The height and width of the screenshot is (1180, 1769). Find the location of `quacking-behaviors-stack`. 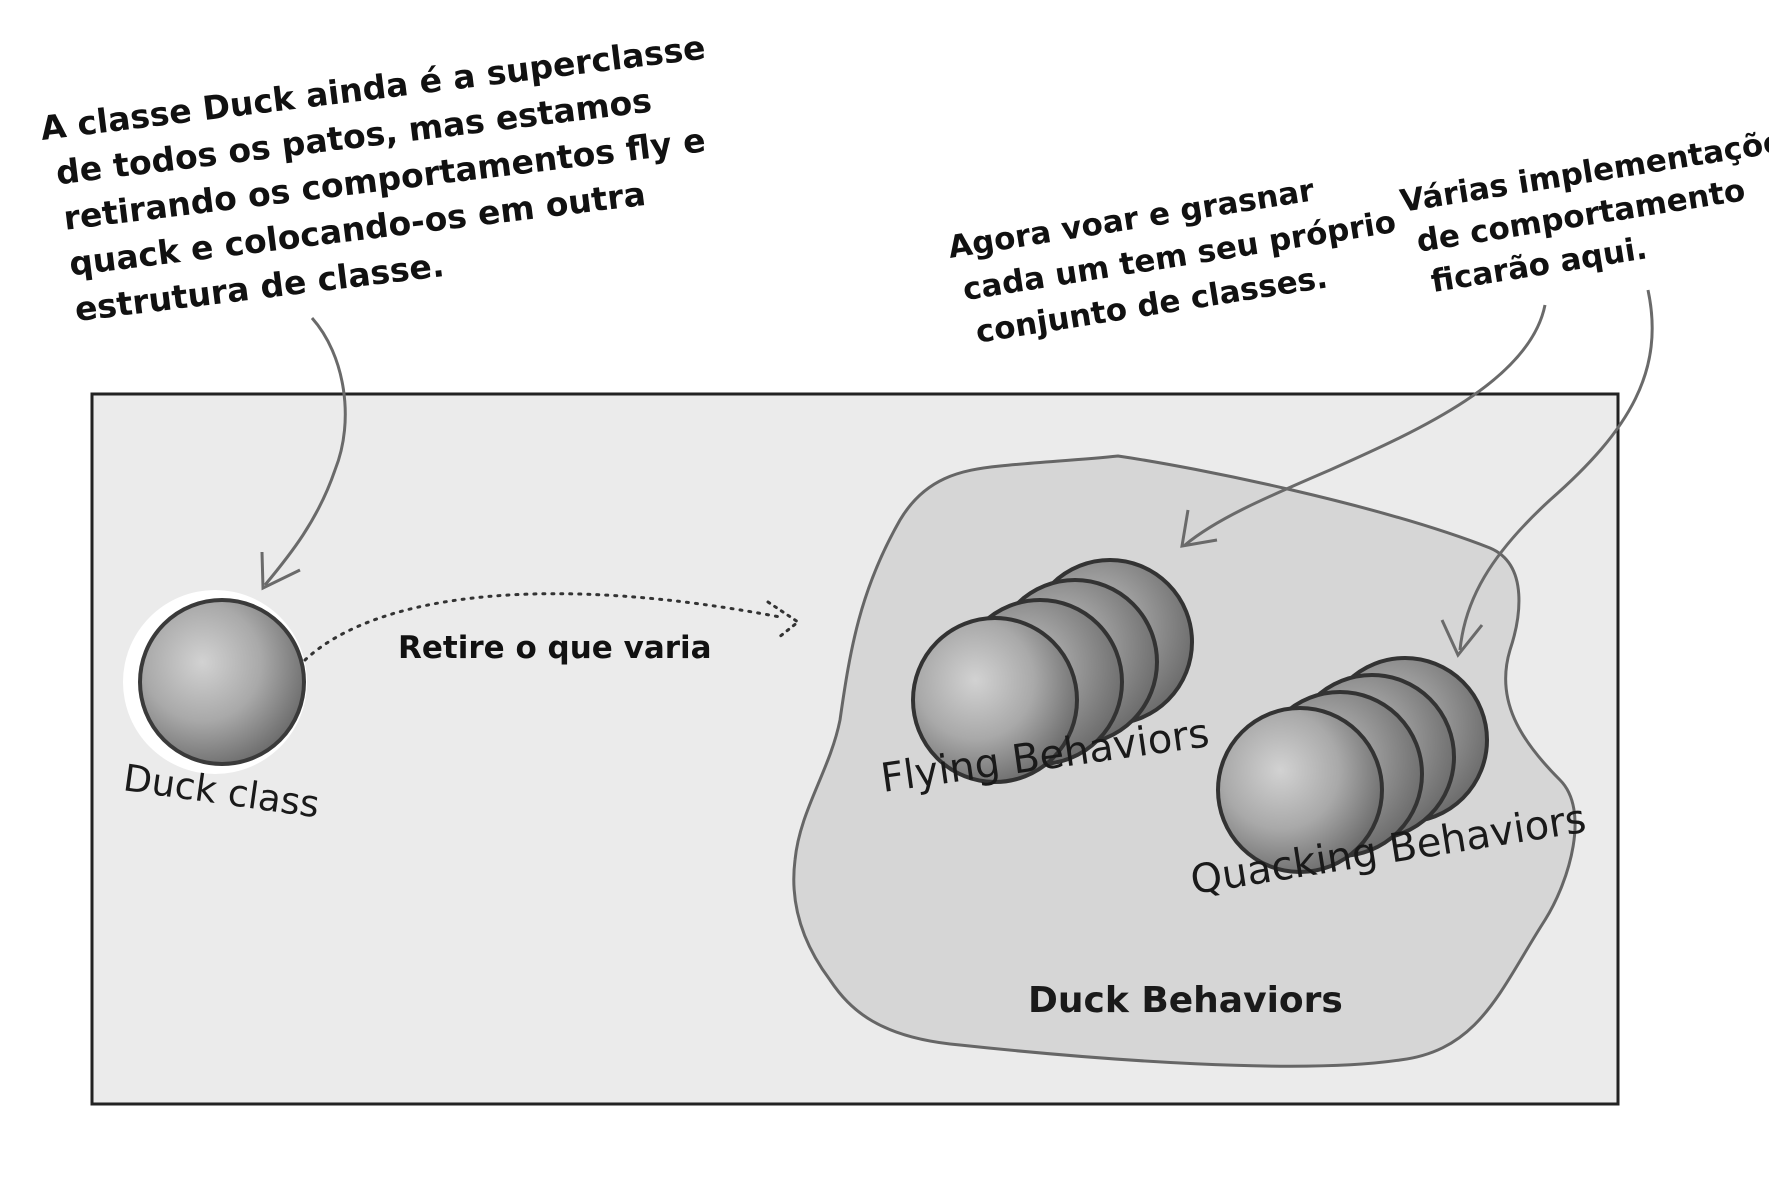

quacking-behaviors-stack is located at coordinates (1352, 765).